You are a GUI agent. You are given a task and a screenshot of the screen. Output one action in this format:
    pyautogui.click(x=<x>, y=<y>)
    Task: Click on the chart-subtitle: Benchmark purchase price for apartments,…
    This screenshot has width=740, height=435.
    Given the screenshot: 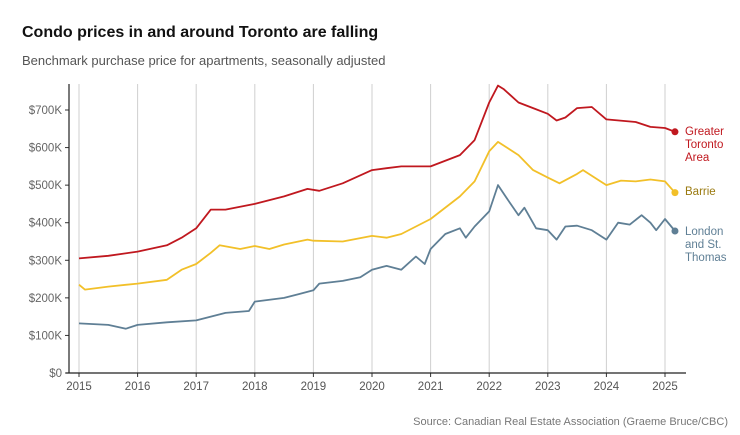 What is the action you would take?
    pyautogui.click(x=204, y=60)
    